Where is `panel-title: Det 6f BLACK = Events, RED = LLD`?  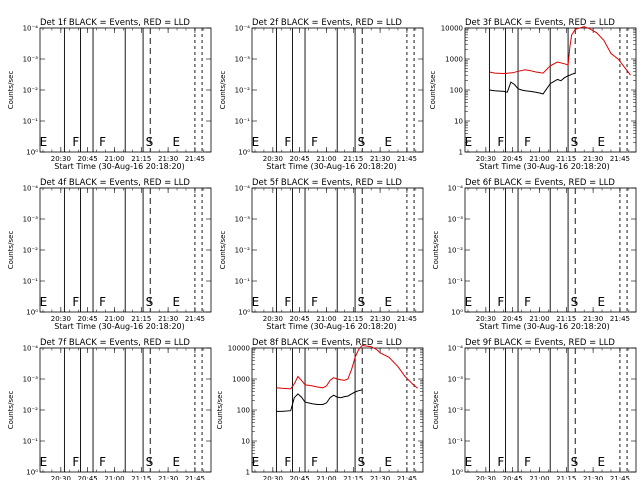
panel-title: Det 6f BLACK = Events, RED = LLD is located at coordinates (540, 183).